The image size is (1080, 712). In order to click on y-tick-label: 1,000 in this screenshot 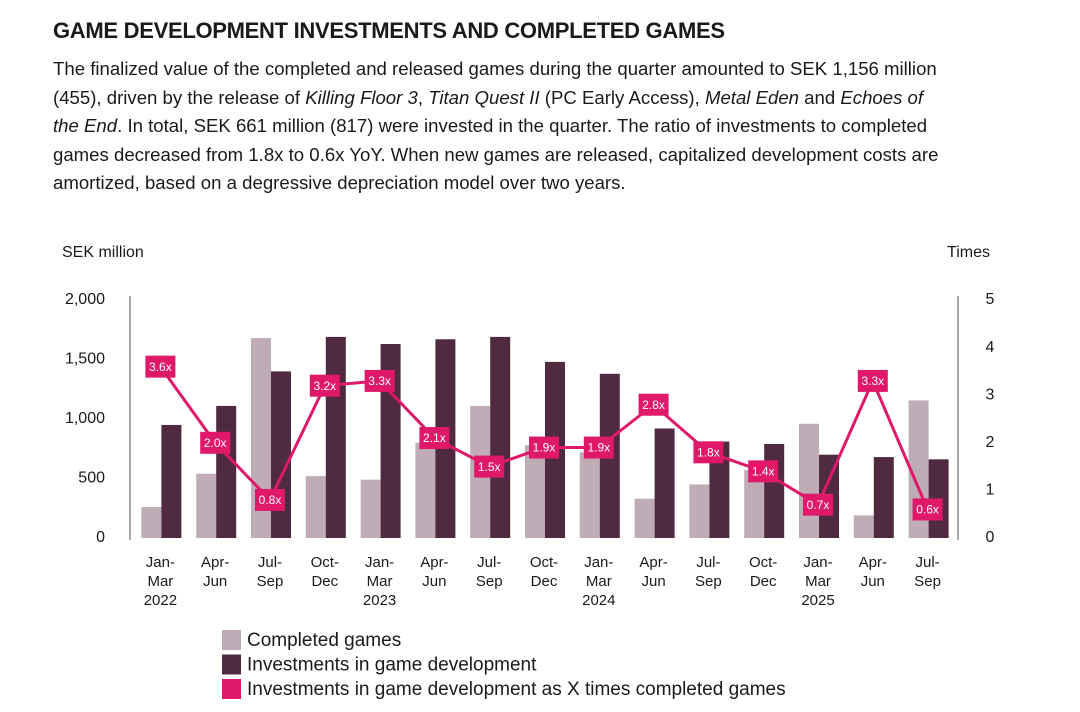, I will do `click(85, 418)`.